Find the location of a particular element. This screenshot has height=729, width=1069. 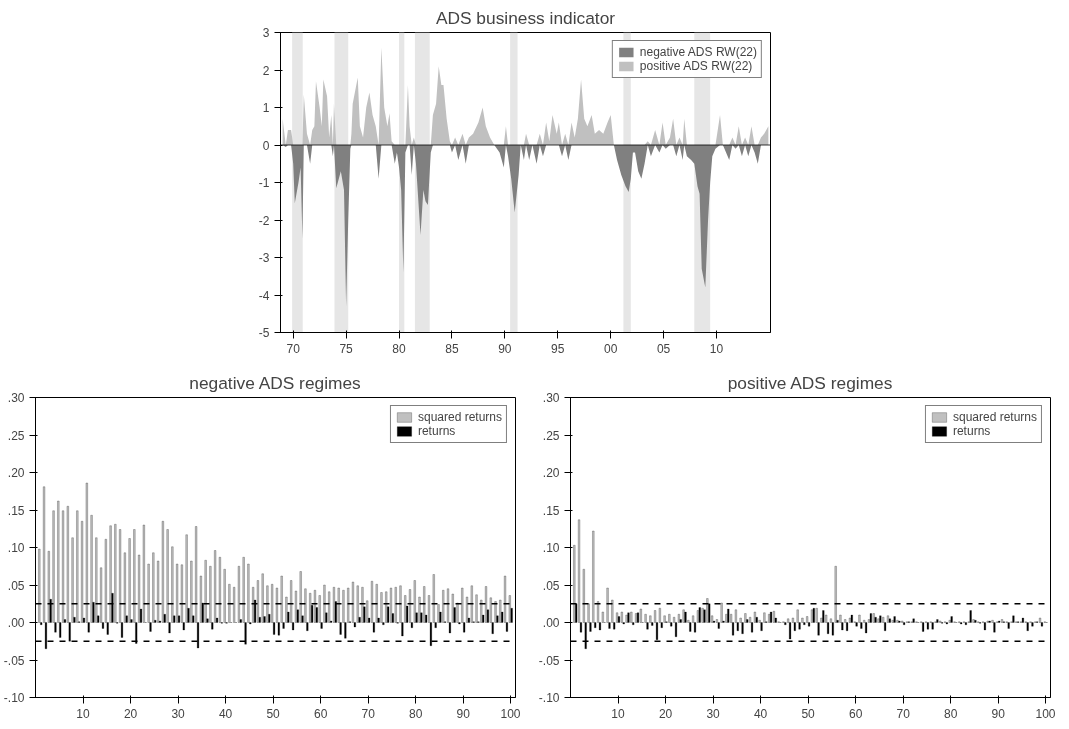

y-tick-label: -1 is located at coordinates (264, 183).